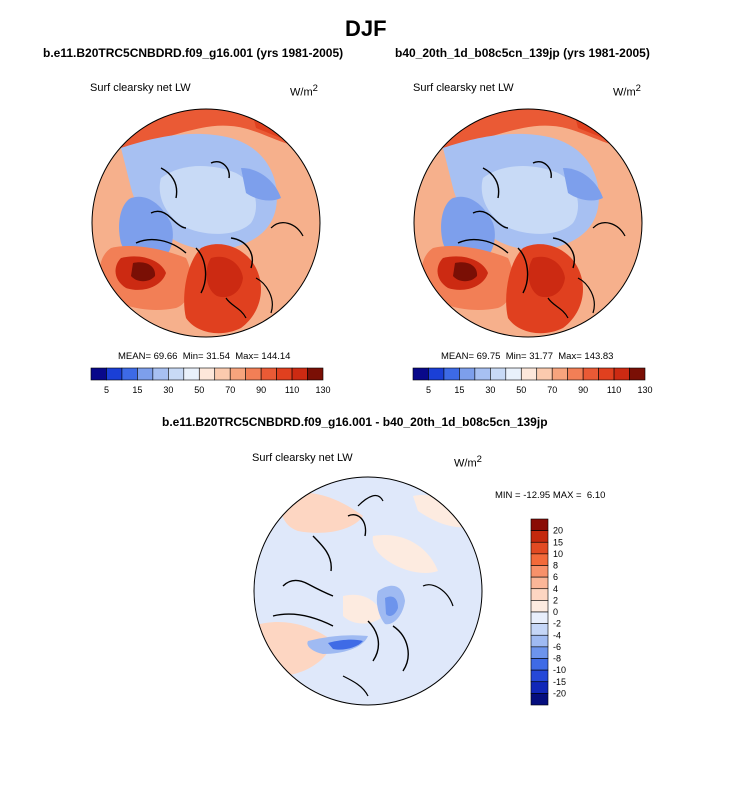 The width and height of the screenshot is (733, 796). I want to click on colorbar-tick-label: -8, so click(557, 659).